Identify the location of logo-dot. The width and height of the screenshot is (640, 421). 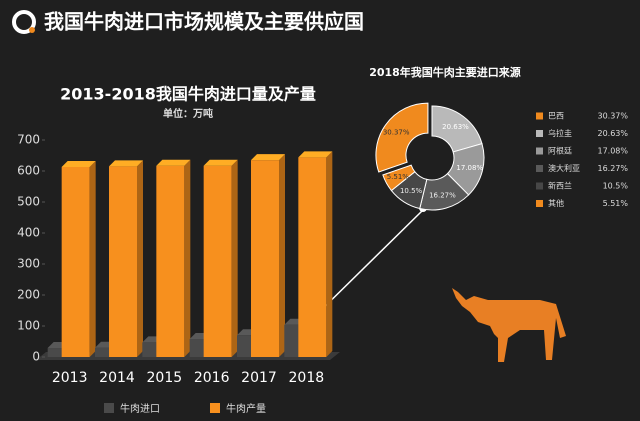
(32, 30).